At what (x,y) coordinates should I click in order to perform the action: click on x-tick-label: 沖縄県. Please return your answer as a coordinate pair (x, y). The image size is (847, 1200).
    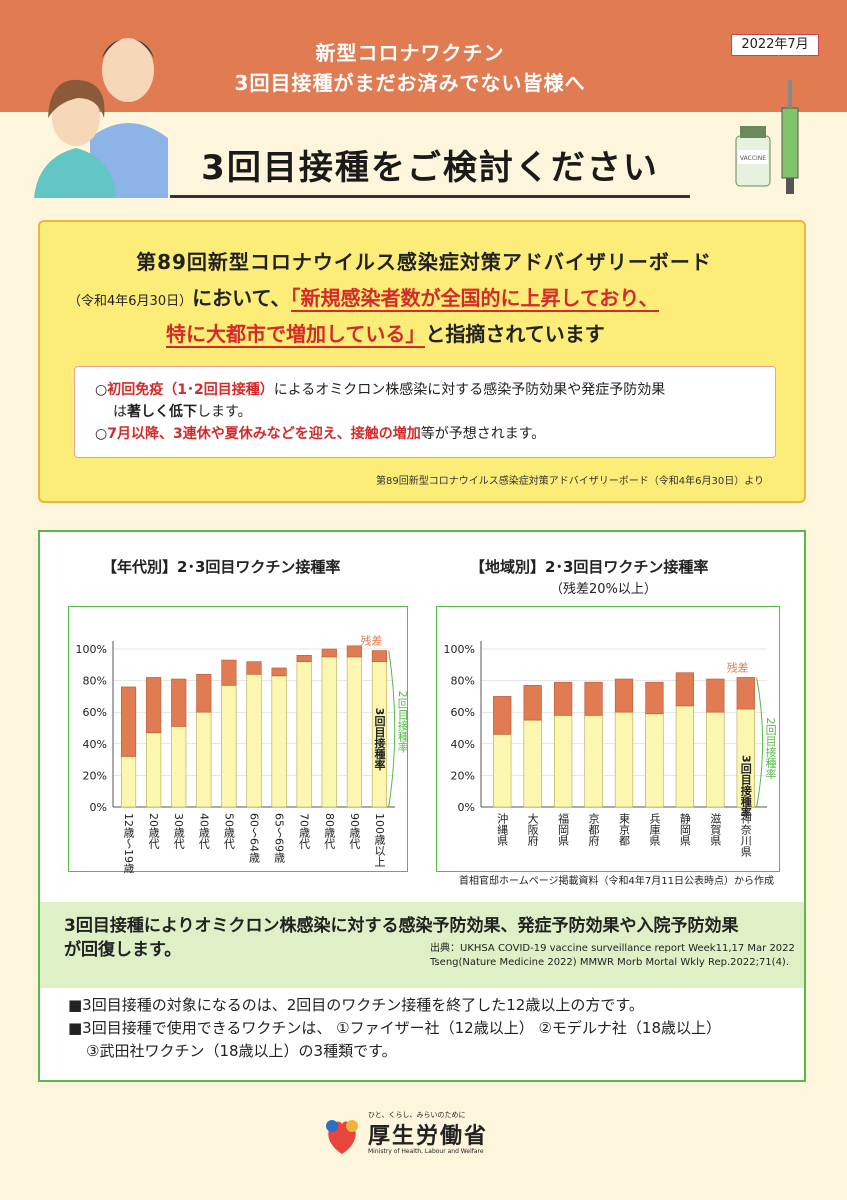
    Looking at the image, I should click on (502, 830).